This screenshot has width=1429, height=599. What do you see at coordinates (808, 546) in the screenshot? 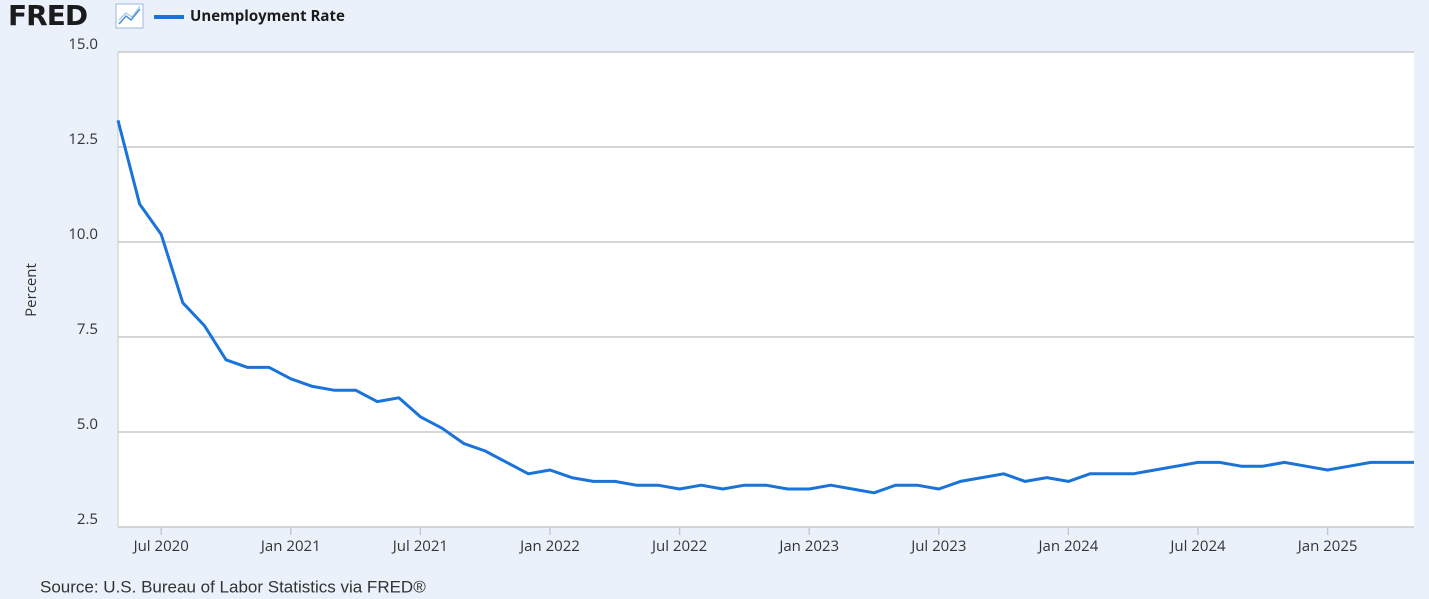
I see `x-tick-label: Jan 2023` at bounding box center [808, 546].